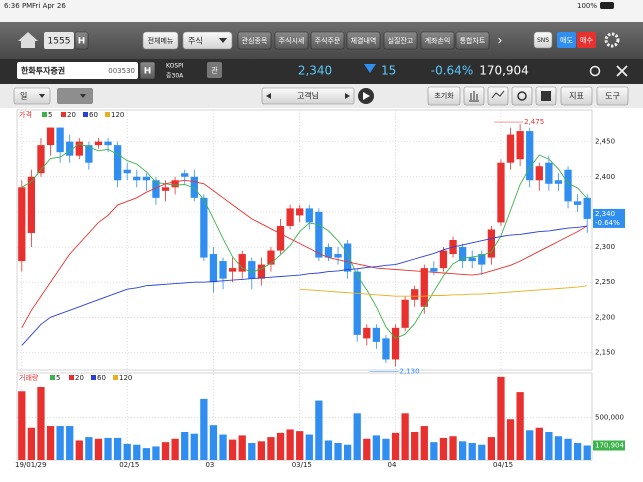 This screenshot has width=643, height=482. What do you see at coordinates (49, 6) in the screenshot?
I see `status-date: Fri Apr 26` at bounding box center [49, 6].